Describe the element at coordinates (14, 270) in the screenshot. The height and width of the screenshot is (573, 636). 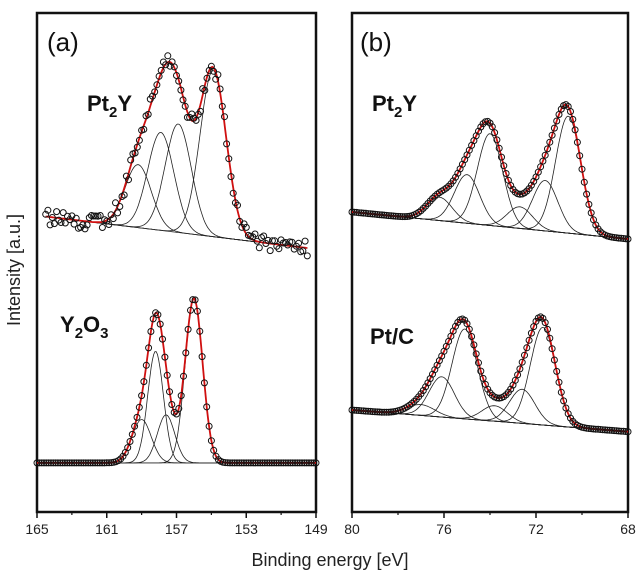
I see `y-axis-label: Intensity [a.u.]` at that location.